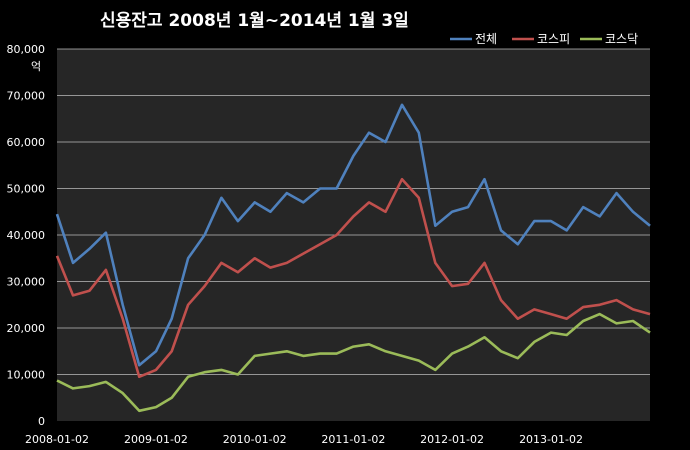  Describe the element at coordinates (26, 49) in the screenshot. I see `y-tick-label: 80,000` at that location.